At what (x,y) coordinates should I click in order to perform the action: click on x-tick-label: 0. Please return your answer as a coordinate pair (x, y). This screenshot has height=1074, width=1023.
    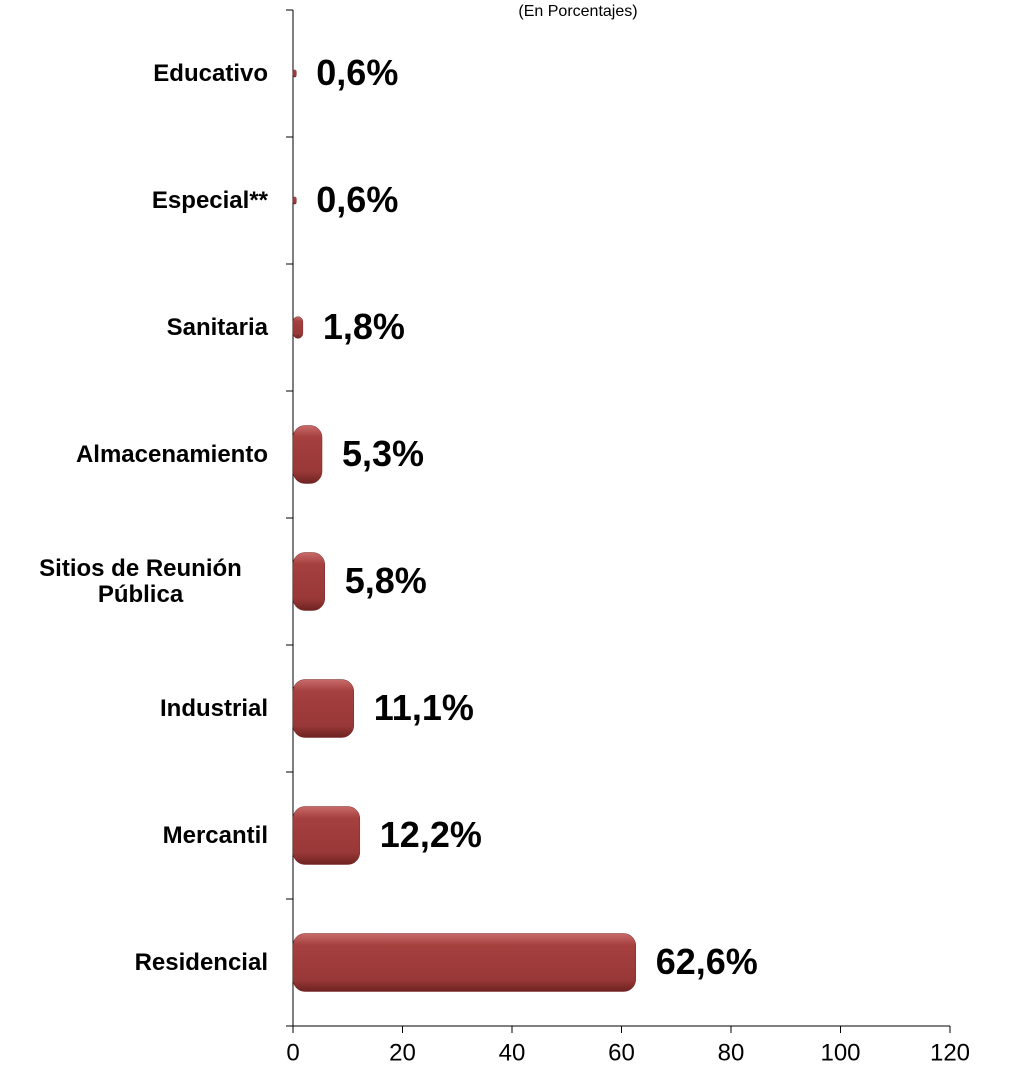
    Looking at the image, I should click on (292, 1052).